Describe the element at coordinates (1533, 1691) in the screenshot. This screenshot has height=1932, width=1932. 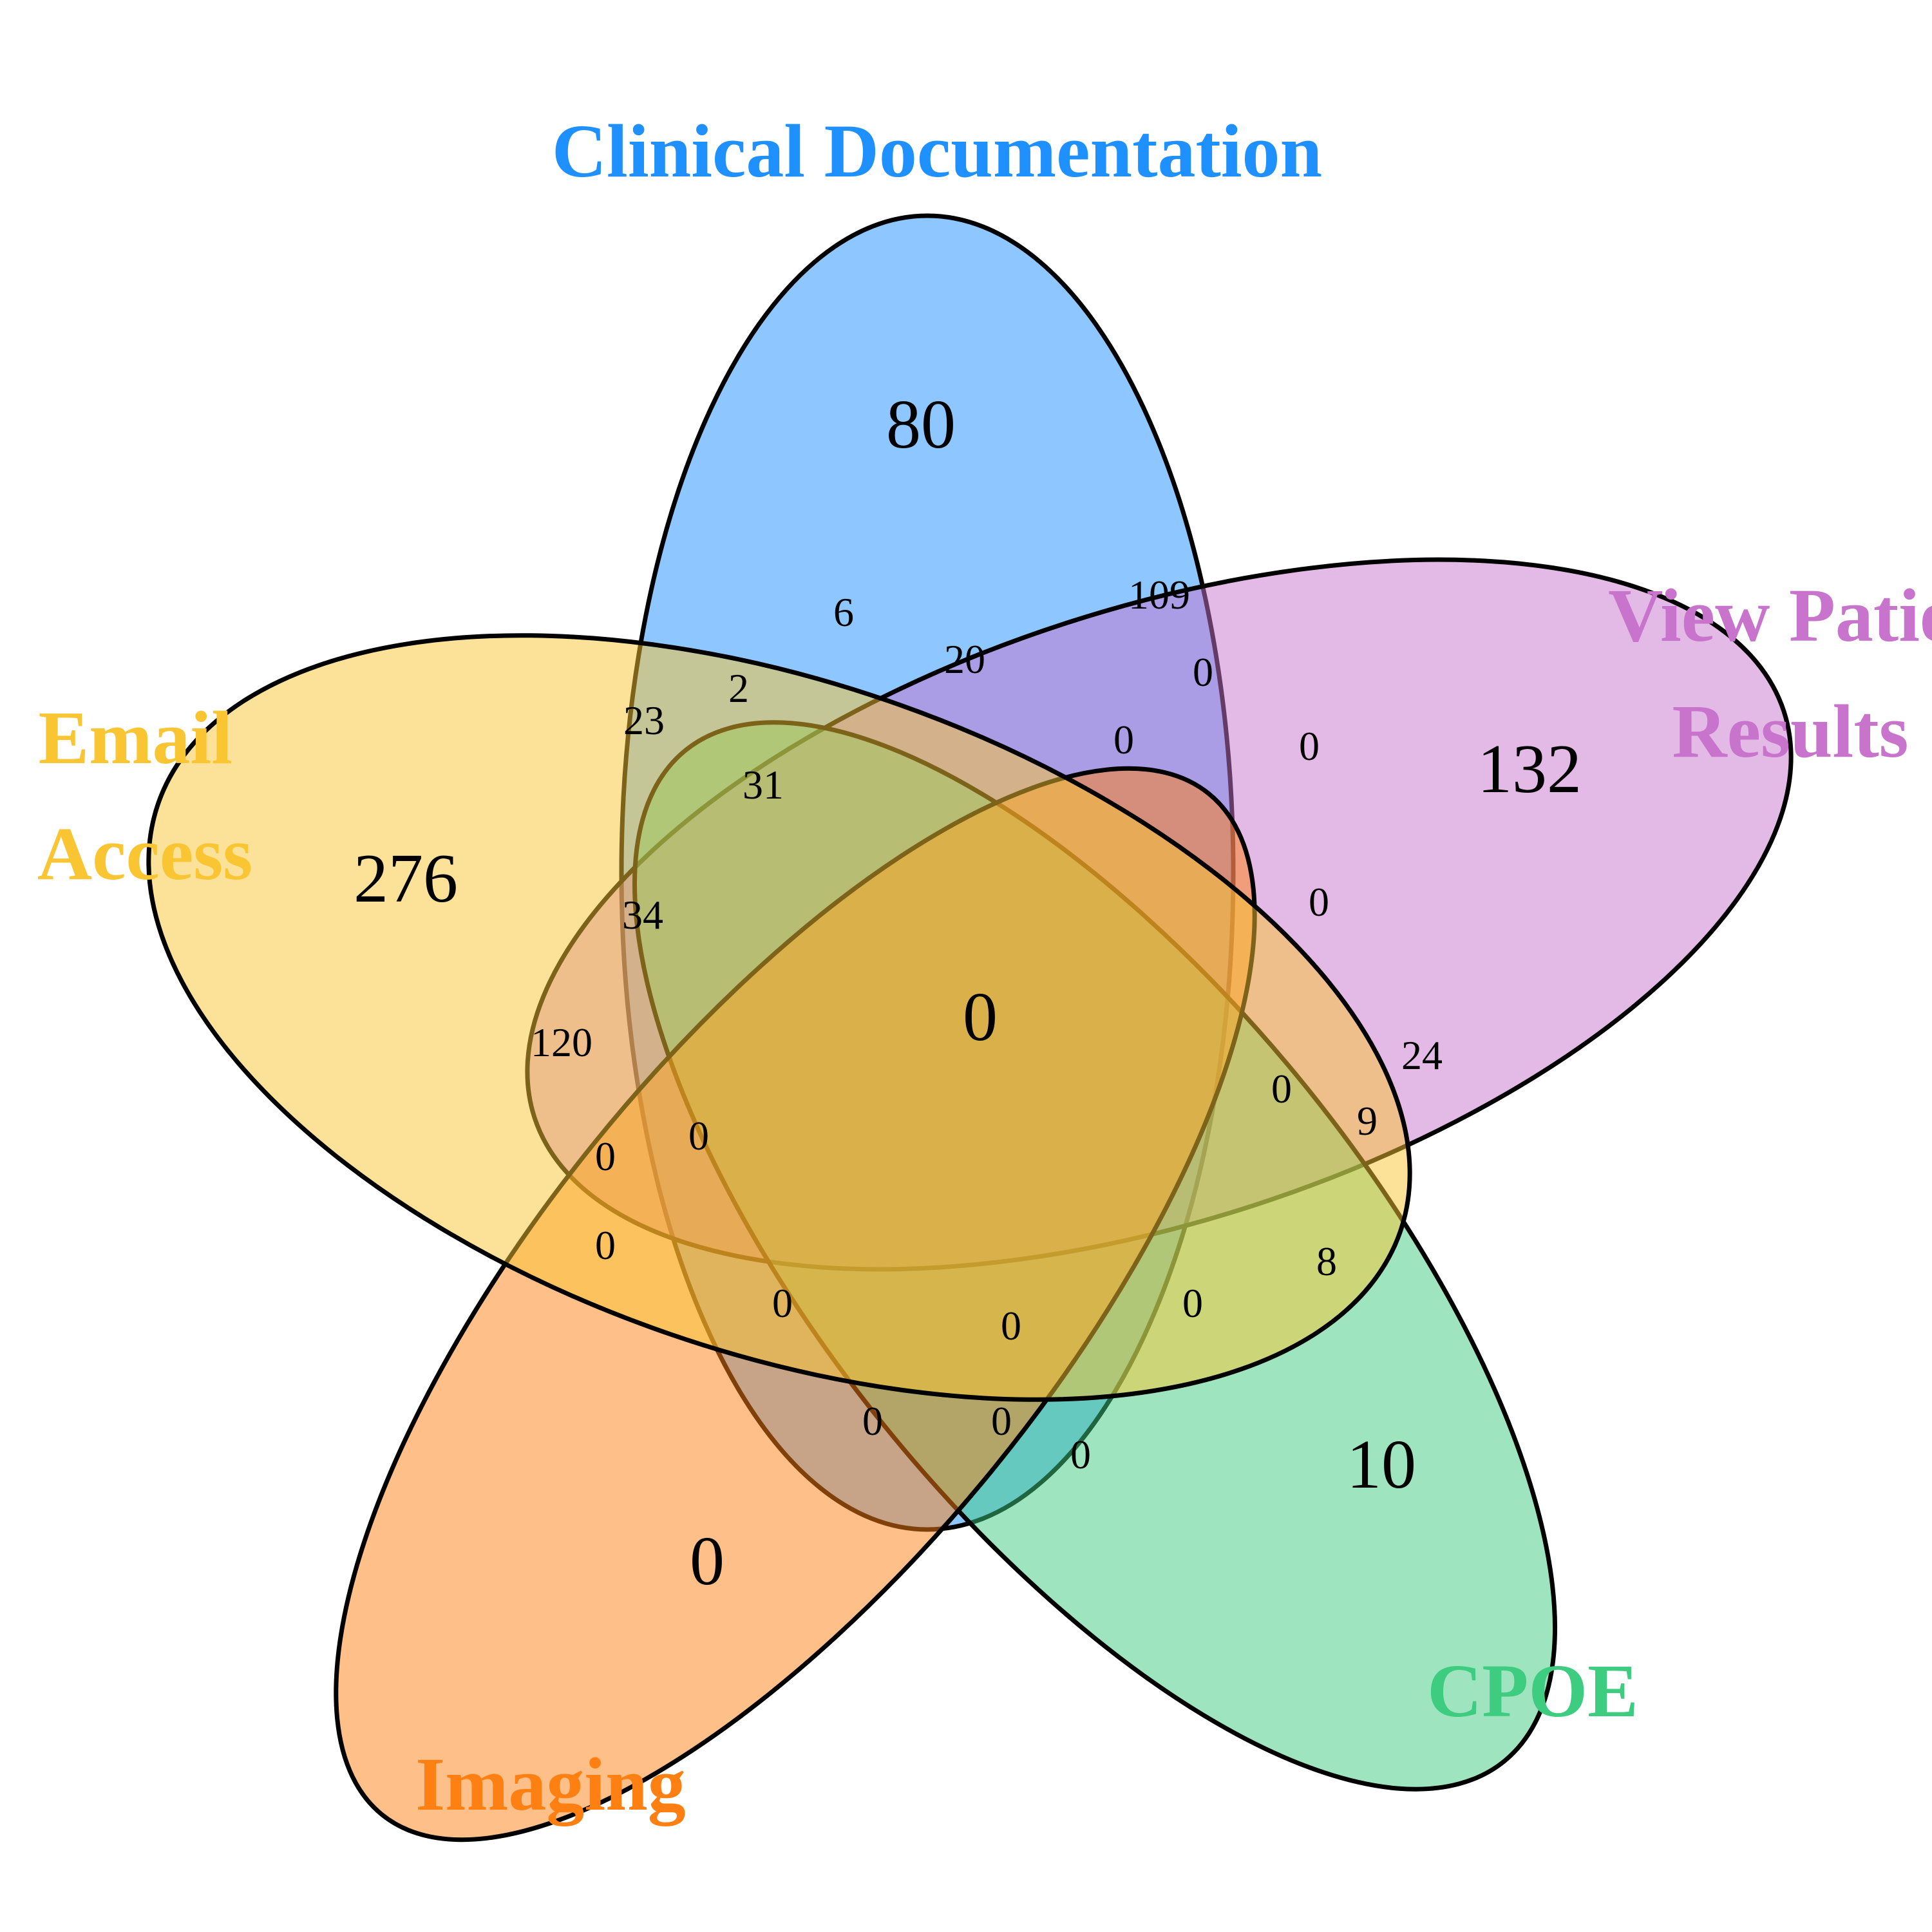
I see `cpoe-label: CPOE` at that location.